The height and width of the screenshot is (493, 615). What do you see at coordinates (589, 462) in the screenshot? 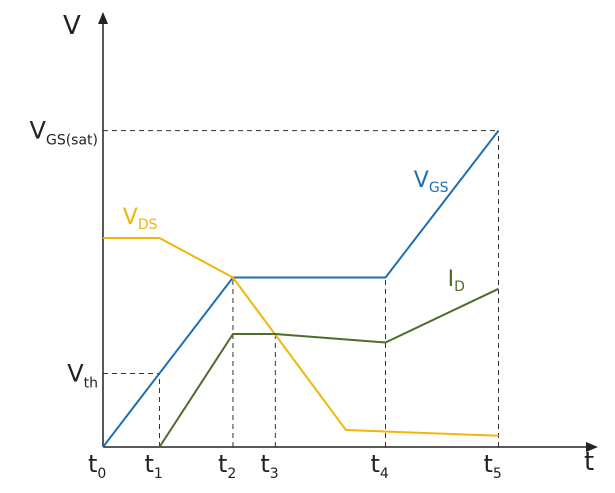
I see `x-axis-title: t` at bounding box center [589, 462].